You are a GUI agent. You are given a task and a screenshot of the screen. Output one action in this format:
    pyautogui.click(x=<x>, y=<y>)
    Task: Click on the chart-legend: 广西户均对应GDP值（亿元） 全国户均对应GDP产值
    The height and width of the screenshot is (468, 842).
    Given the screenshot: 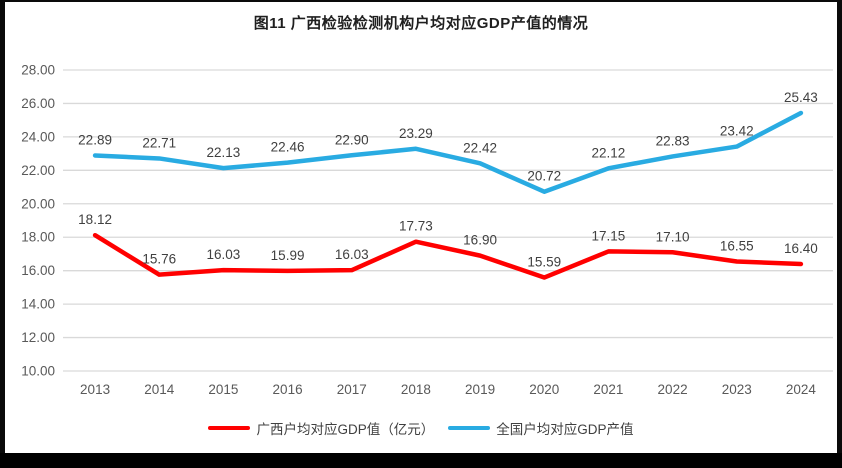 What is the action you would take?
    pyautogui.click(x=421, y=428)
    